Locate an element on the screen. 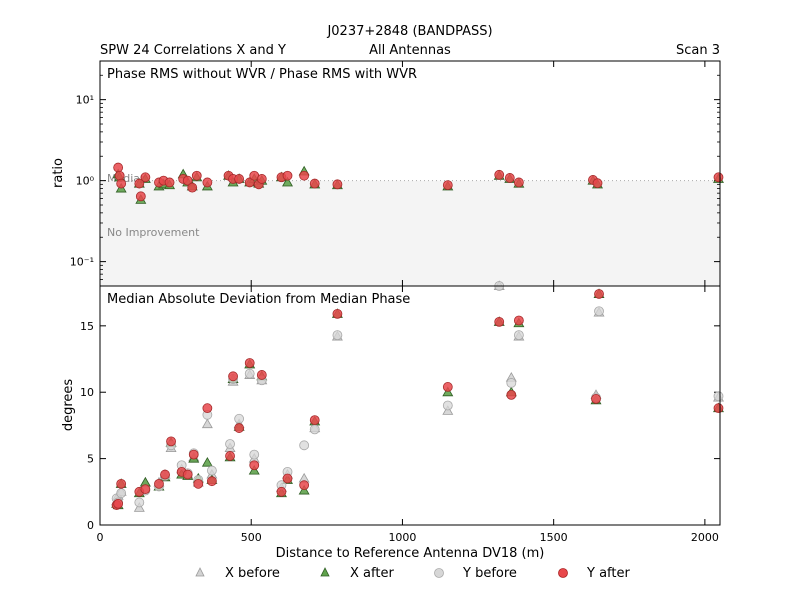  legend-label-x-after: X after is located at coordinates (372, 573).